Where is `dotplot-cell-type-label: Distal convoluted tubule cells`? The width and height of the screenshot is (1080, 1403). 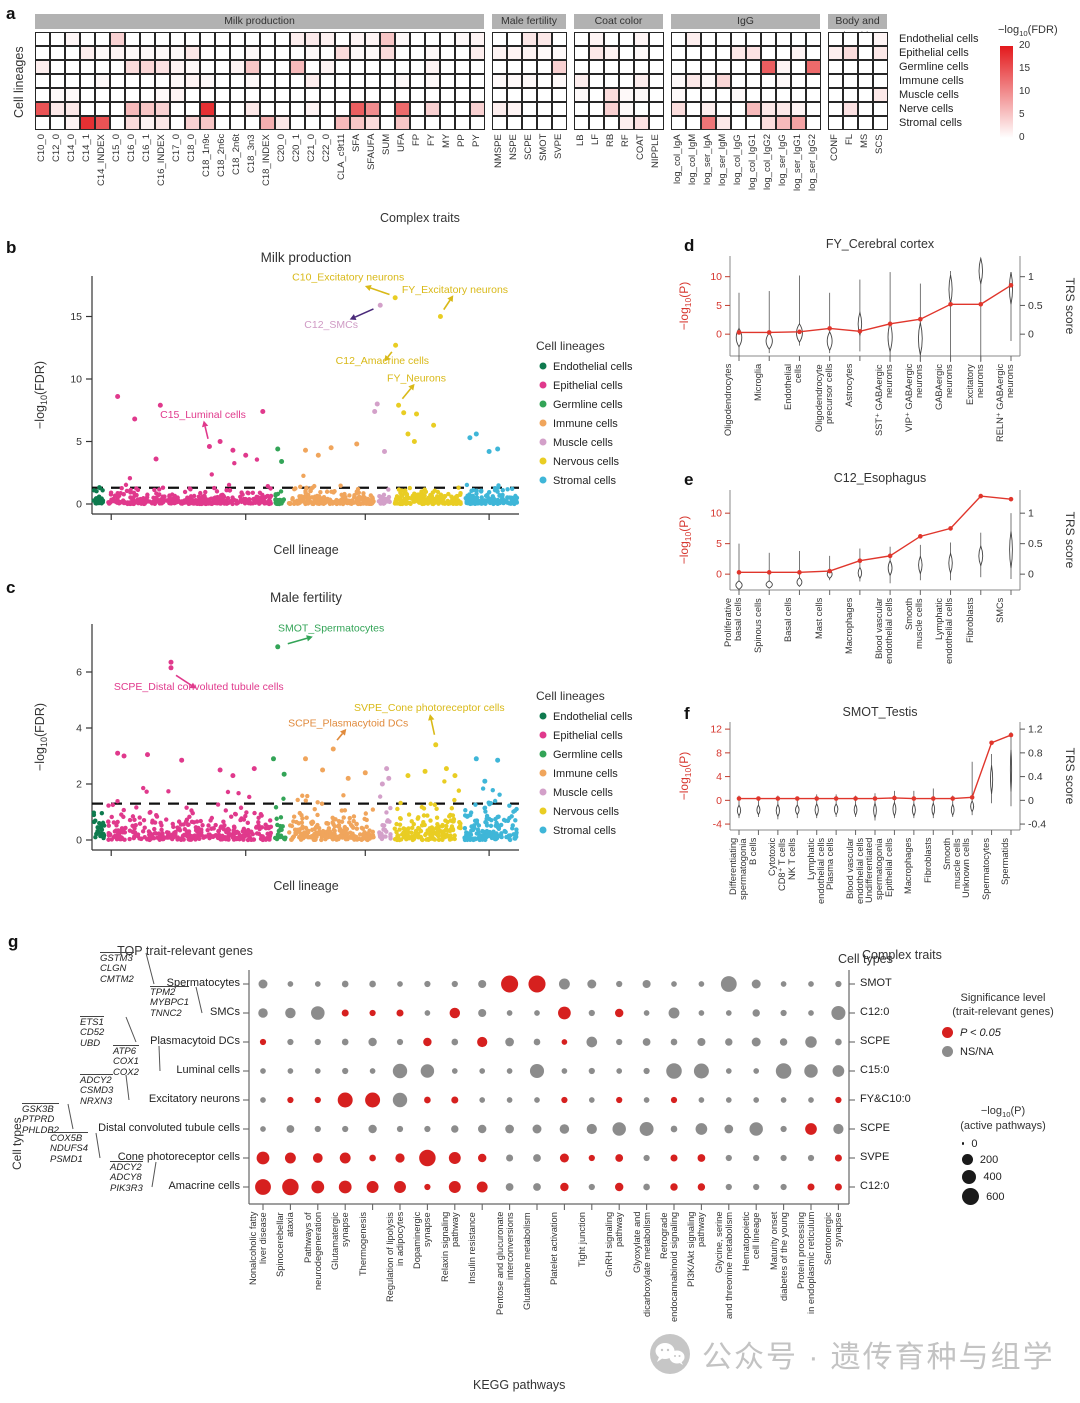 dotplot-cell-type-label: Distal convoluted tubule cells is located at coordinates (169, 1128).